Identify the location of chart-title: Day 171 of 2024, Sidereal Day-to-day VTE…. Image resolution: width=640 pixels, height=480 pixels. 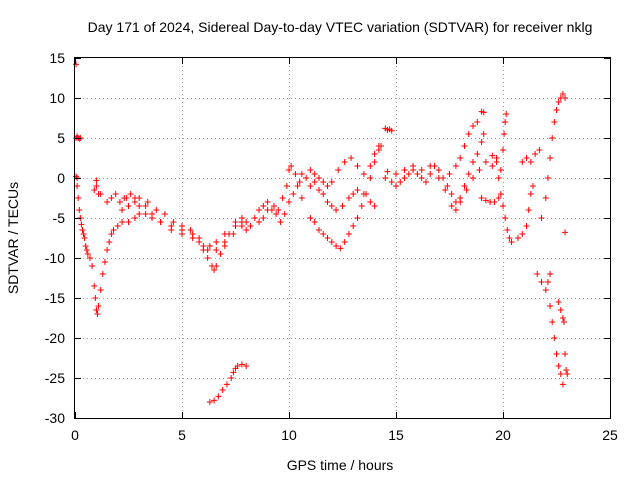
(340, 27).